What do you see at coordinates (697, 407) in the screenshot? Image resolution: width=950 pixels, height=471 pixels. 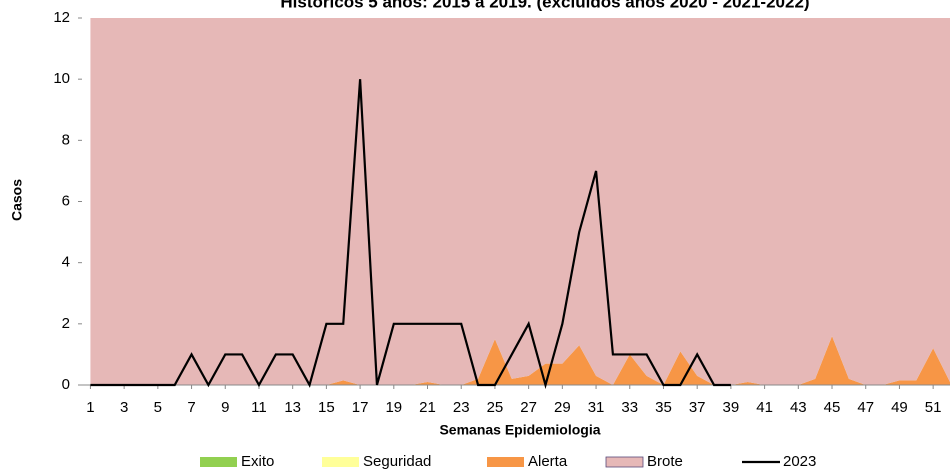 I see `x-tick-label: 37` at bounding box center [697, 407].